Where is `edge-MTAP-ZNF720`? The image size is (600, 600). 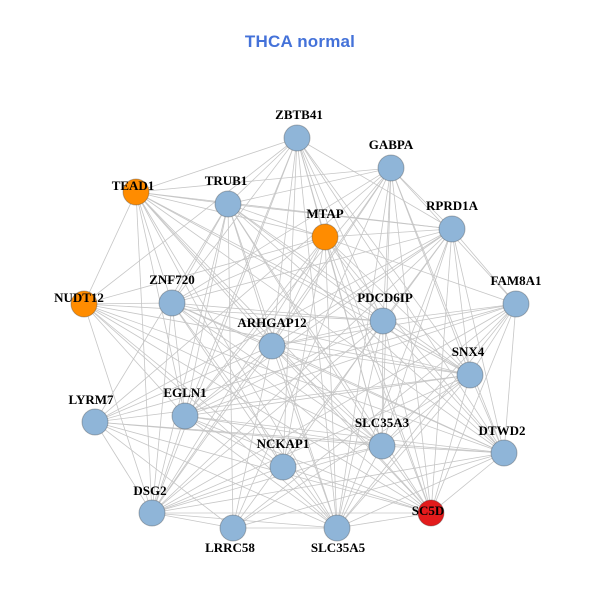
edge-MTAP-ZNF720 is located at coordinates (248, 270).